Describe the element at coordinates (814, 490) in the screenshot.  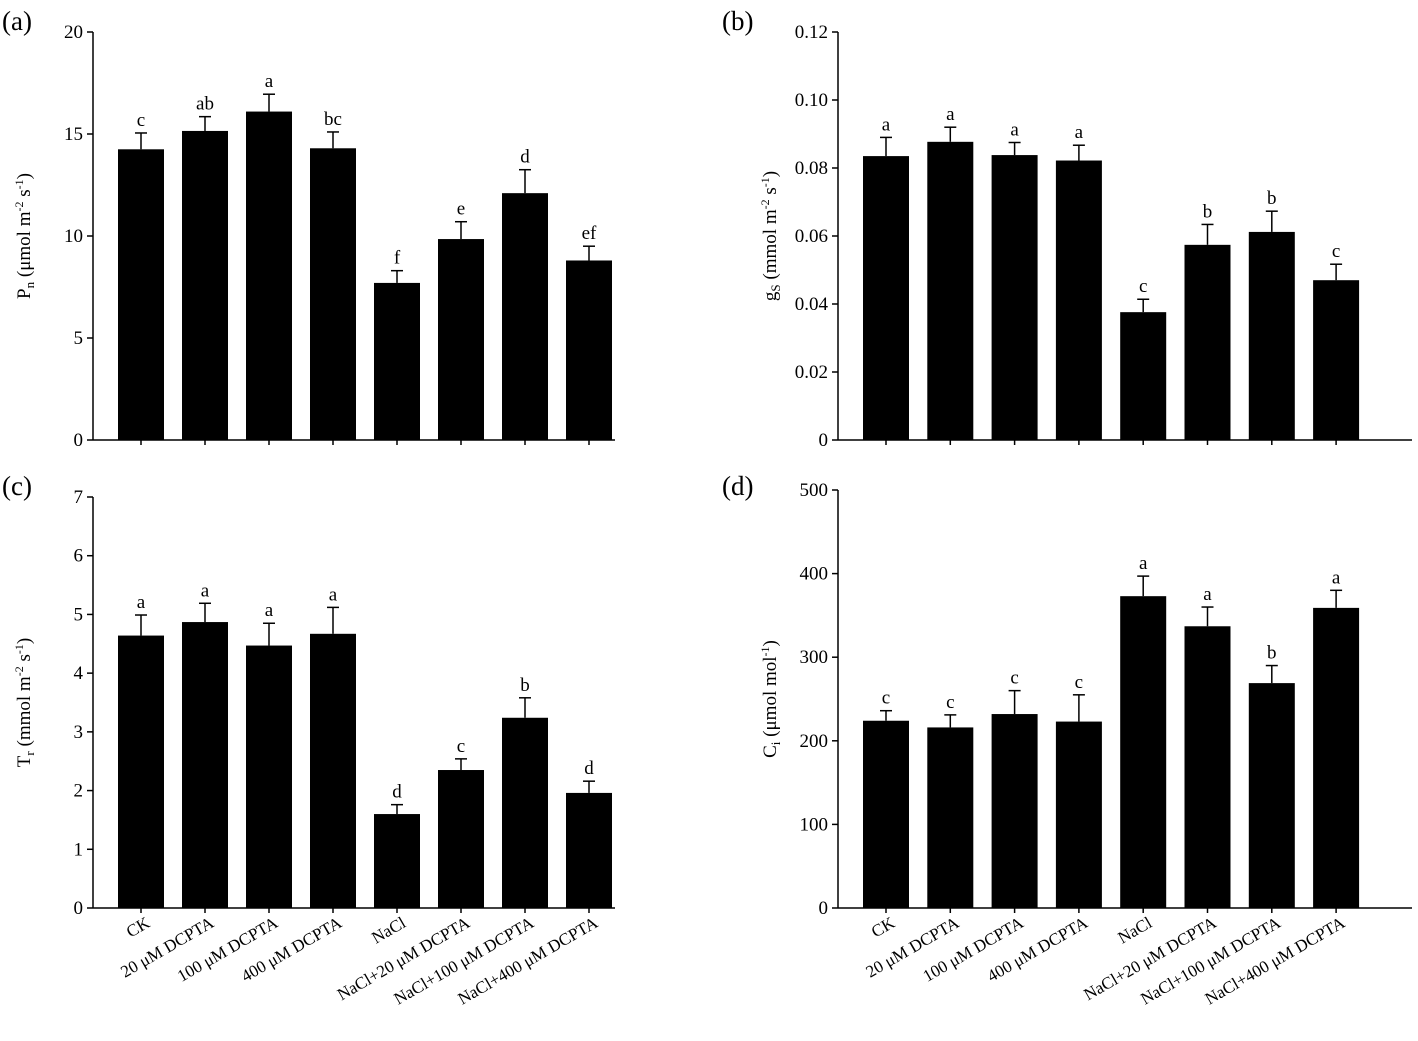
I see `y-tick-label: 500` at that location.